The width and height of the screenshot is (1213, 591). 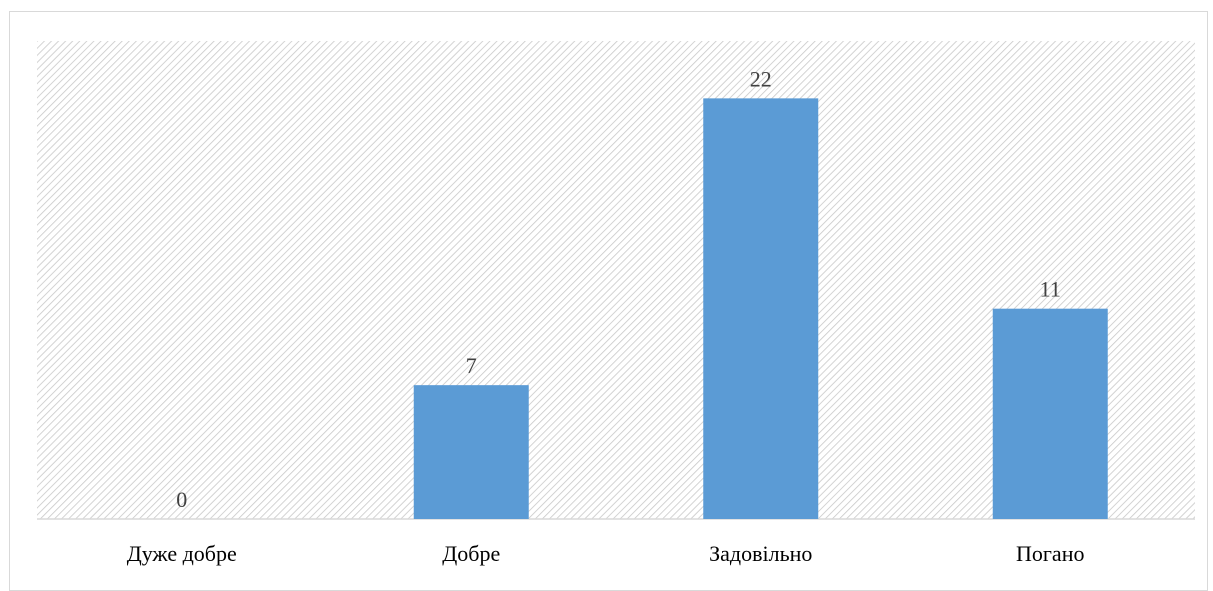 I want to click on category-label-3: Погано, so click(x=1050, y=553).